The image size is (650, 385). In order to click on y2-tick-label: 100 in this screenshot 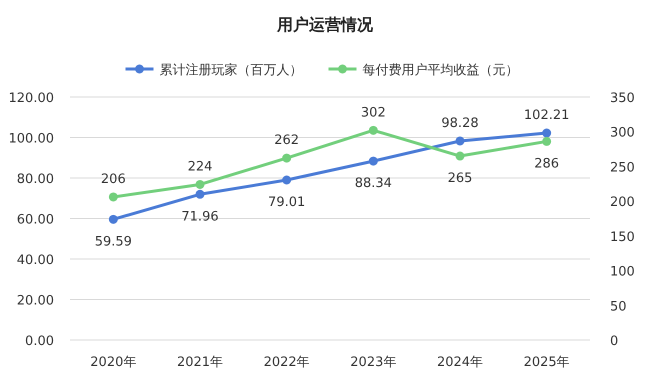, I will do `click(622, 272)`.